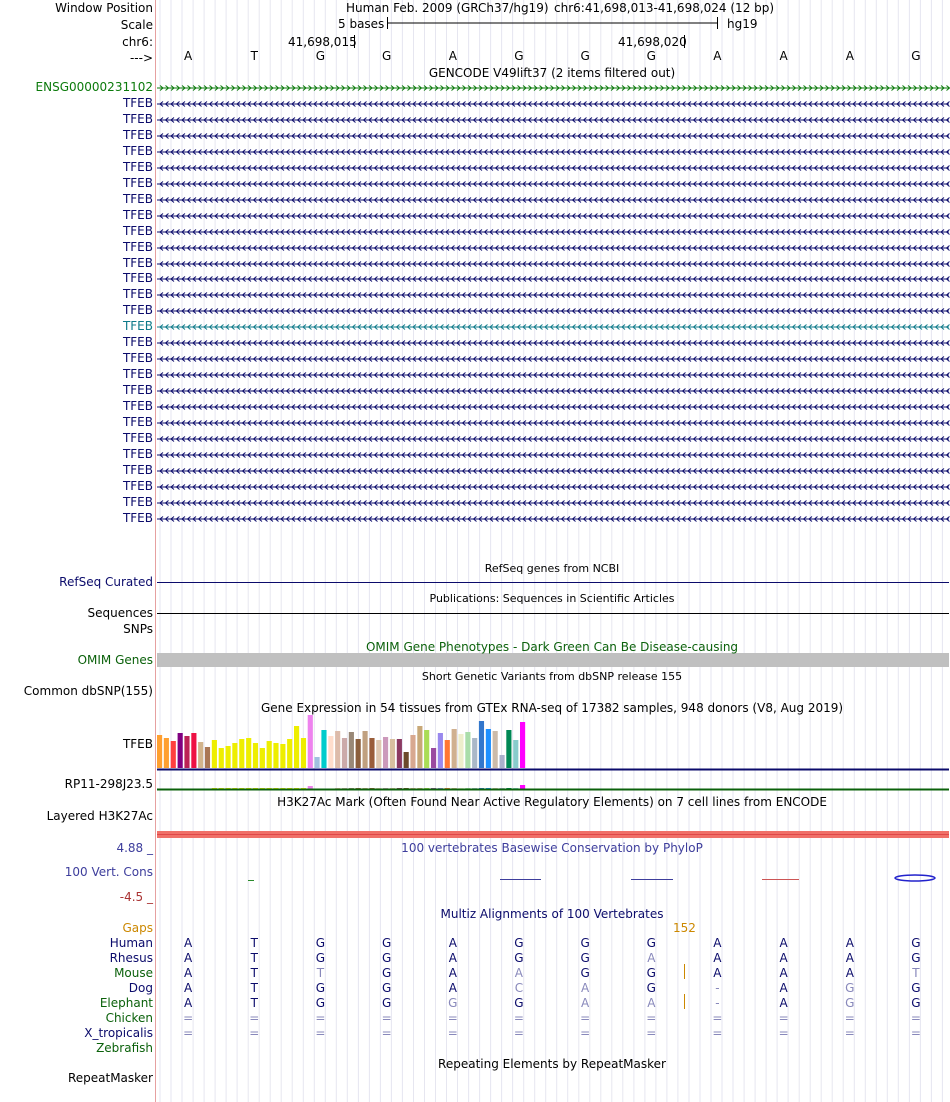 The width and height of the screenshot is (950, 1102). What do you see at coordinates (552, 73) in the screenshot?
I see `gencode-title: GENCODE V49lift37 (2 items filtered out)` at bounding box center [552, 73].